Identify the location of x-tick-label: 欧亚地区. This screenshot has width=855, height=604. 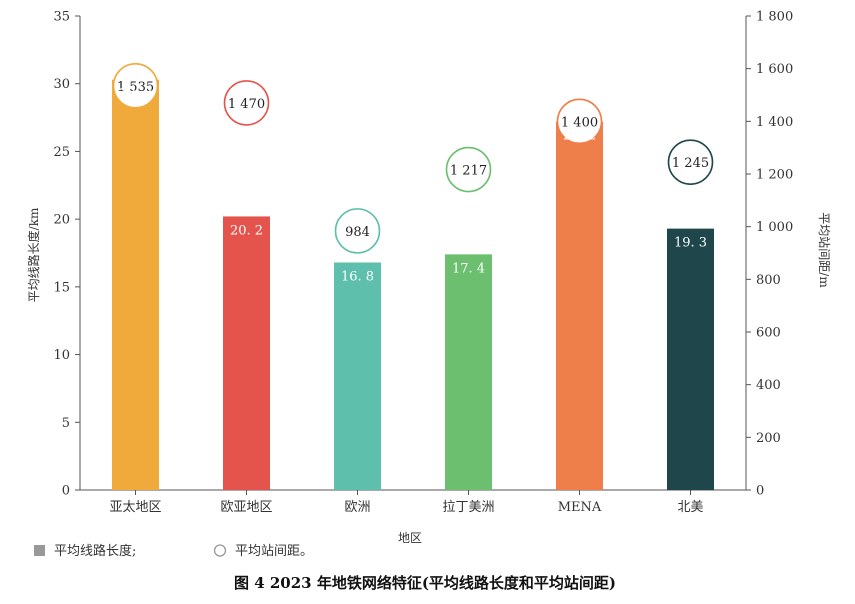
(246, 507).